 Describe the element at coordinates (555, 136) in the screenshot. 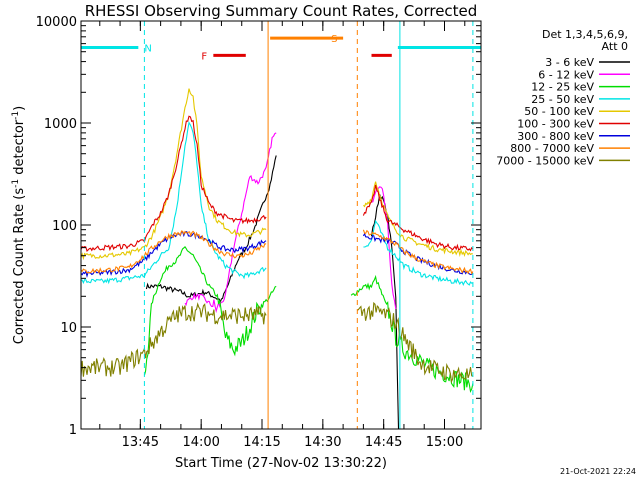

I see `legend-label-6: 300 - 800 keV` at that location.